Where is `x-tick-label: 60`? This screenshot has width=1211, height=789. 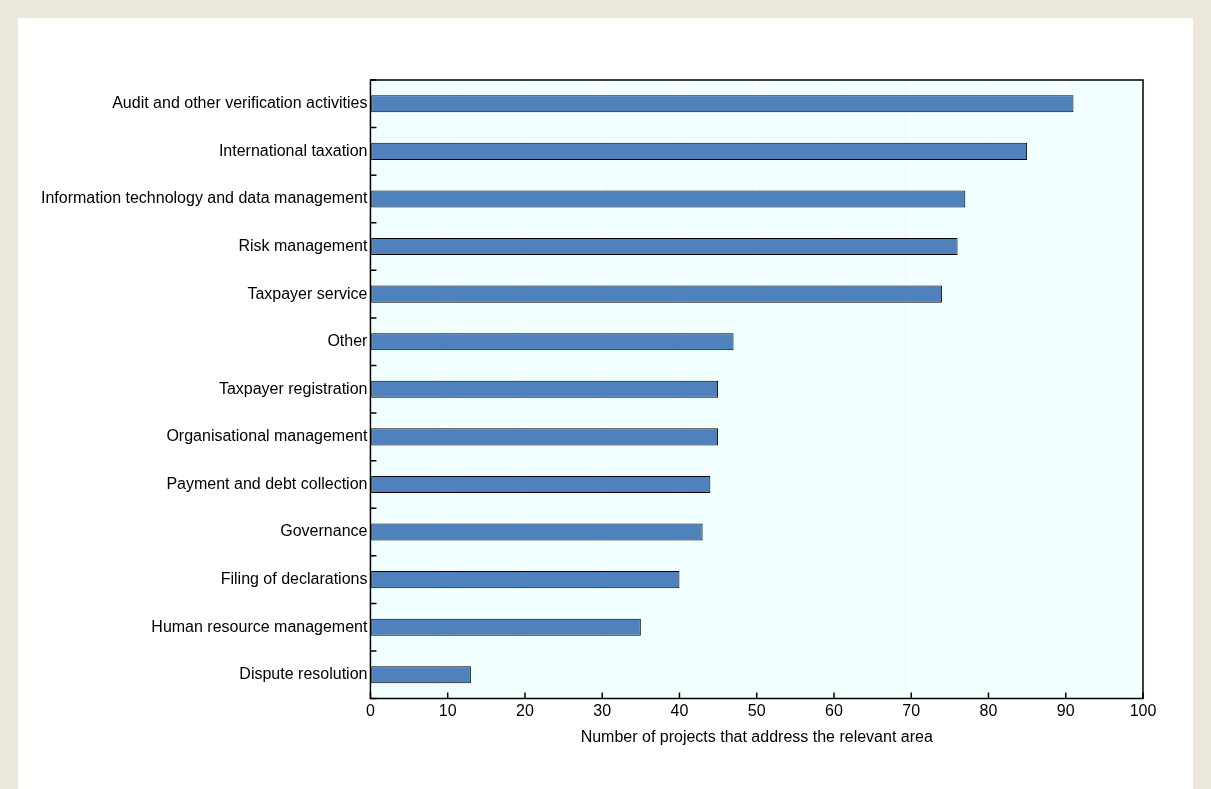 x-tick-label: 60 is located at coordinates (834, 710).